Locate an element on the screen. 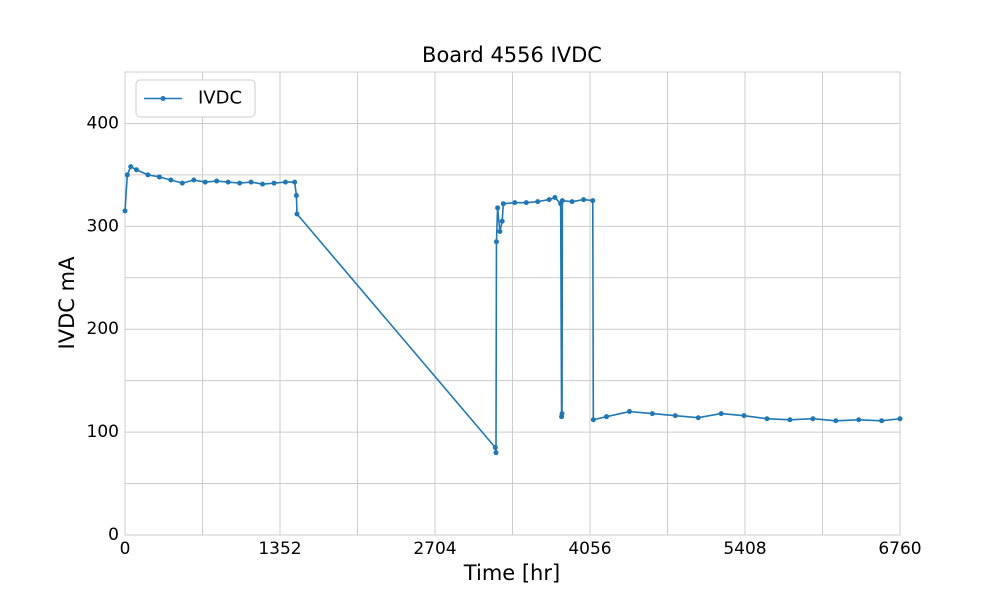 This screenshot has height=604, width=1000. y-axis-label: IVDC mA is located at coordinates (67, 303).